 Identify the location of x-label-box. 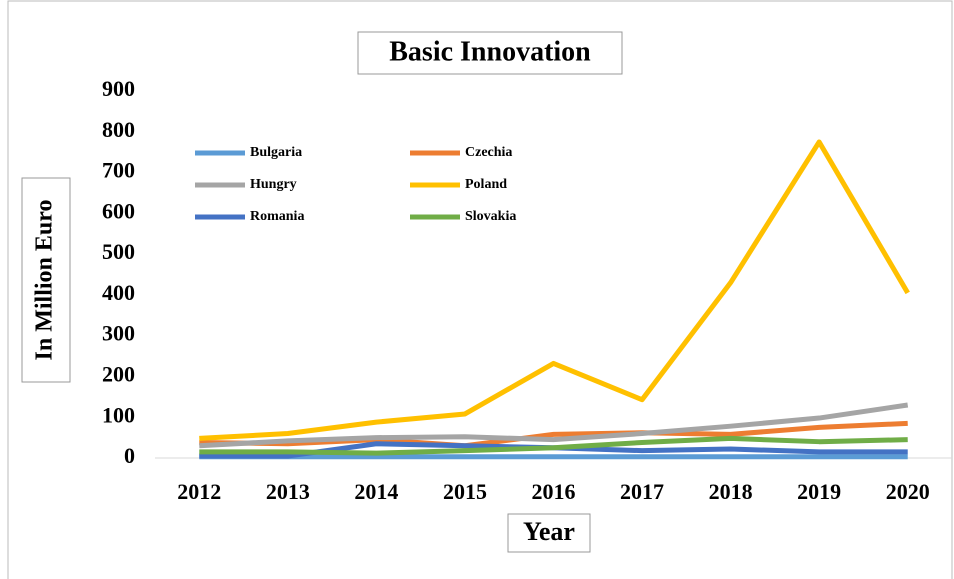
(549, 533).